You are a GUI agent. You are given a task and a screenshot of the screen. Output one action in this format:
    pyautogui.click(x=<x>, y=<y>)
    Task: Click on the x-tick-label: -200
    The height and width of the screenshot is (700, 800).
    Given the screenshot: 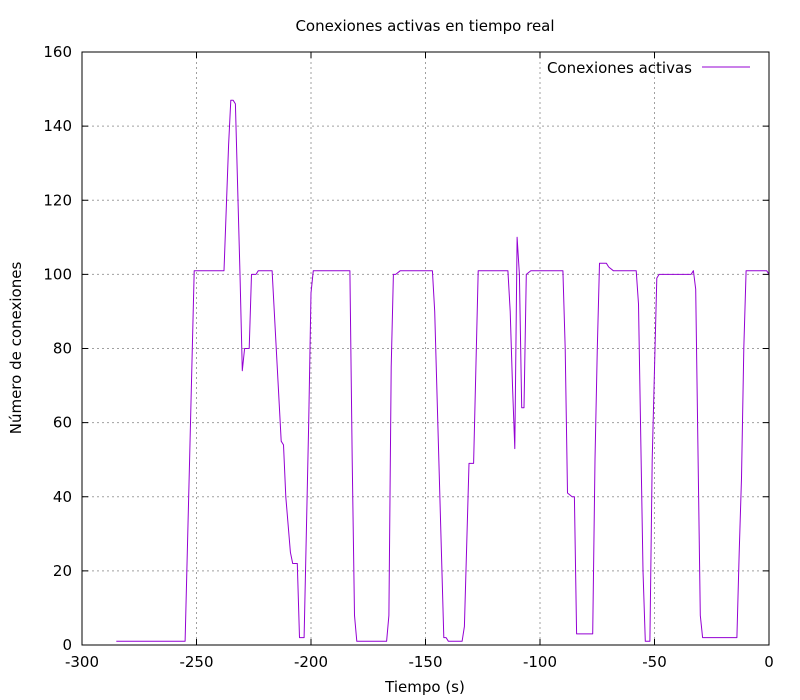 What is the action you would take?
    pyautogui.click(x=311, y=662)
    